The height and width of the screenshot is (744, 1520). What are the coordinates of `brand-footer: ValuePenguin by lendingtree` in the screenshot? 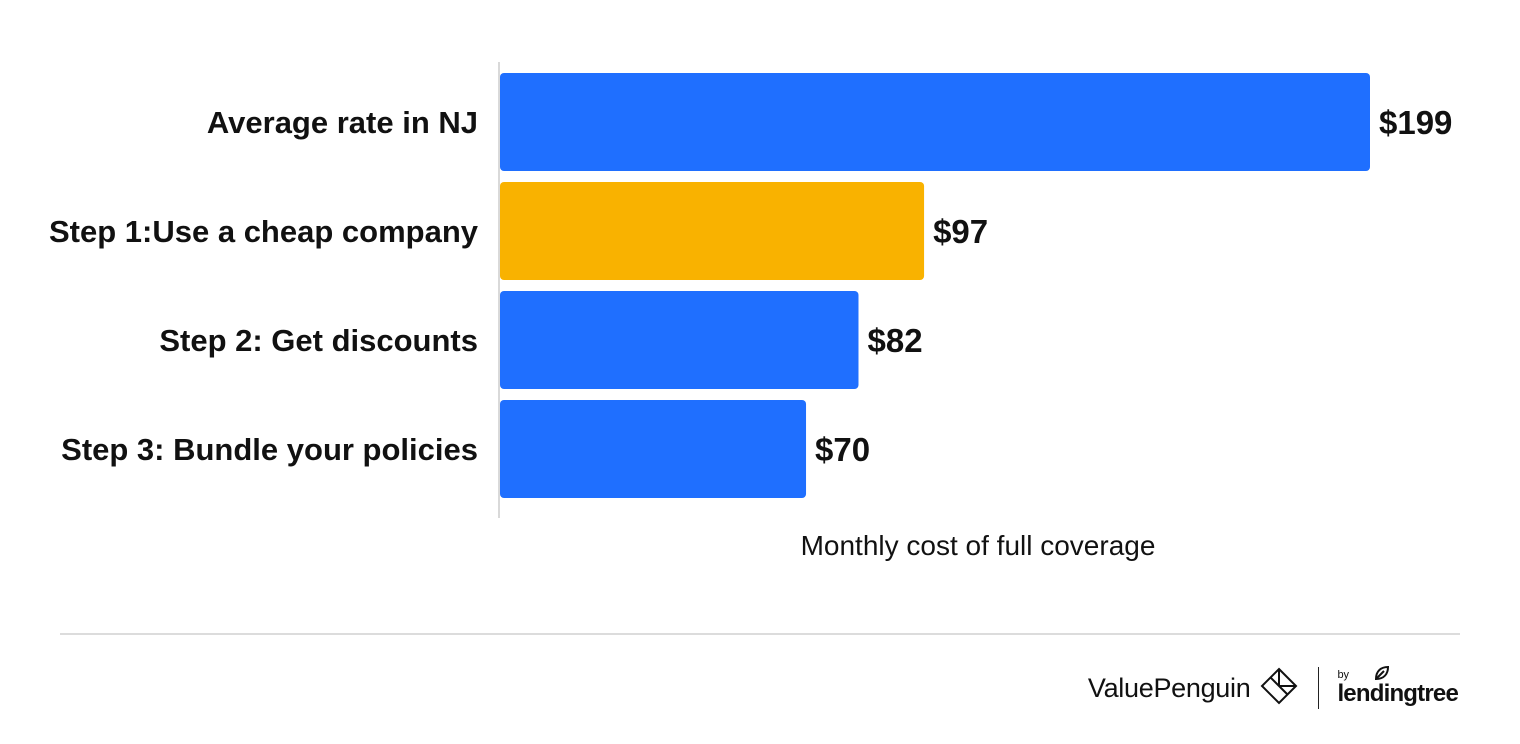 It's located at (1273, 688).